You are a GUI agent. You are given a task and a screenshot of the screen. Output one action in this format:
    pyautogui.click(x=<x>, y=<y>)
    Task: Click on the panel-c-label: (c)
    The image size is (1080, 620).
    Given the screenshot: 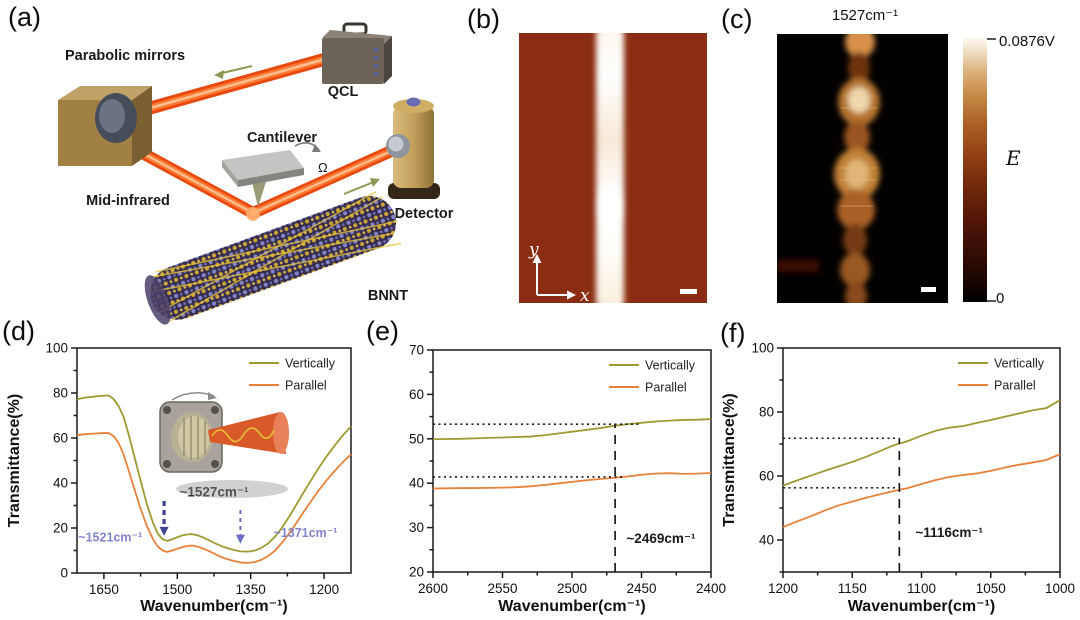 What is the action you would take?
    pyautogui.click(x=737, y=19)
    